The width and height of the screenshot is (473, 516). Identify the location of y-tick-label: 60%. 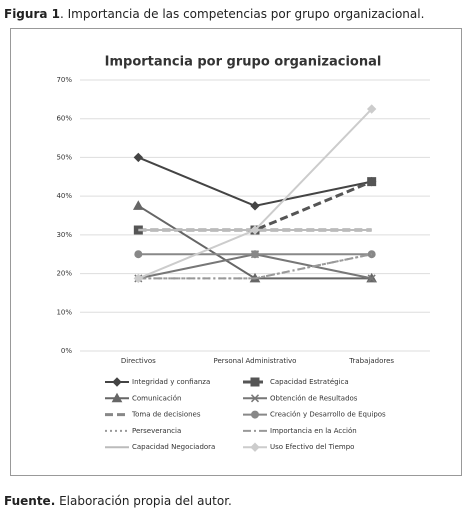
(64, 119).